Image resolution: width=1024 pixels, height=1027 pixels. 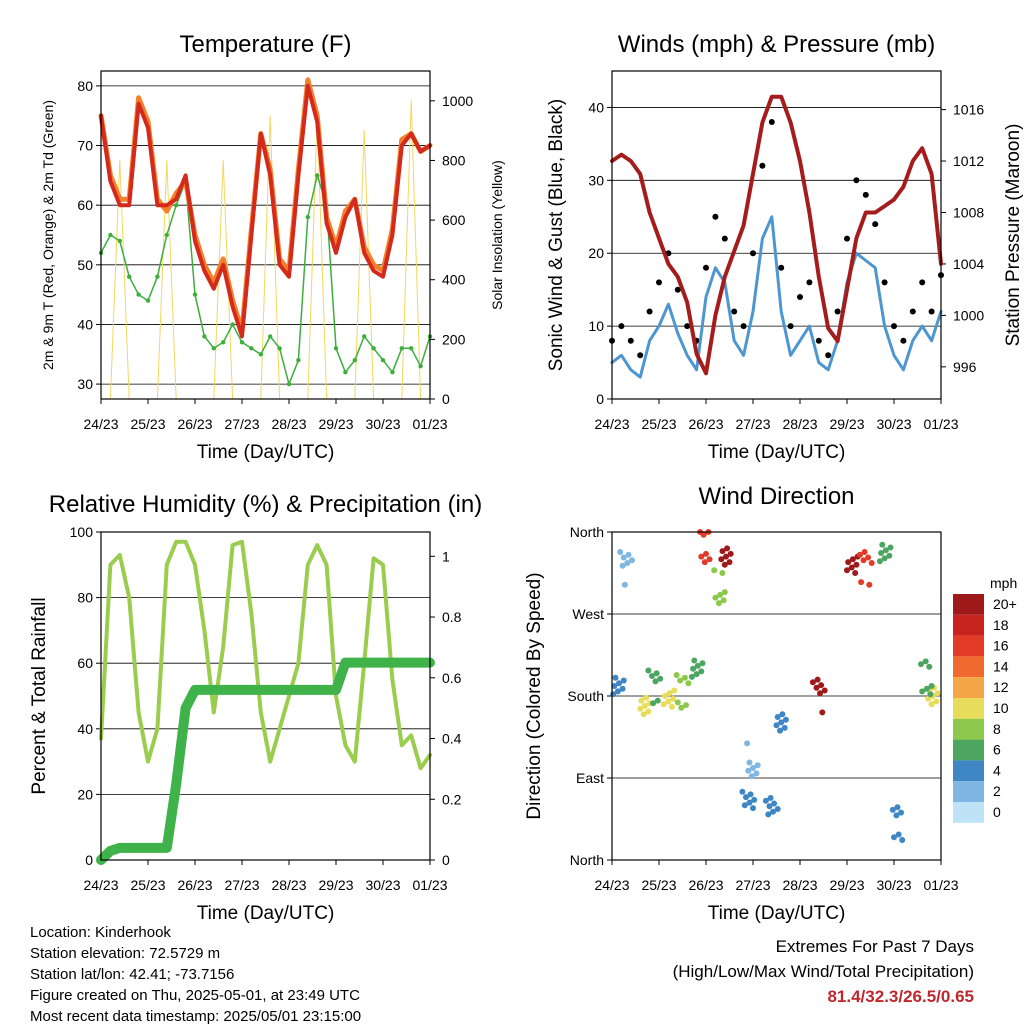 What do you see at coordinates (132, 974) in the screenshot?
I see `latlon-text: Station lat/lon: 42.41; -73.7156` at bounding box center [132, 974].